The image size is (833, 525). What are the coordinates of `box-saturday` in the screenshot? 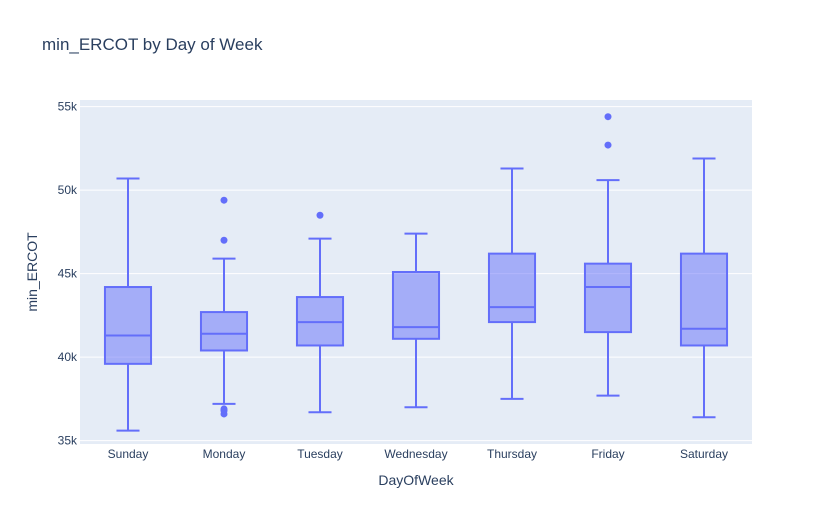 It's located at (704, 288).